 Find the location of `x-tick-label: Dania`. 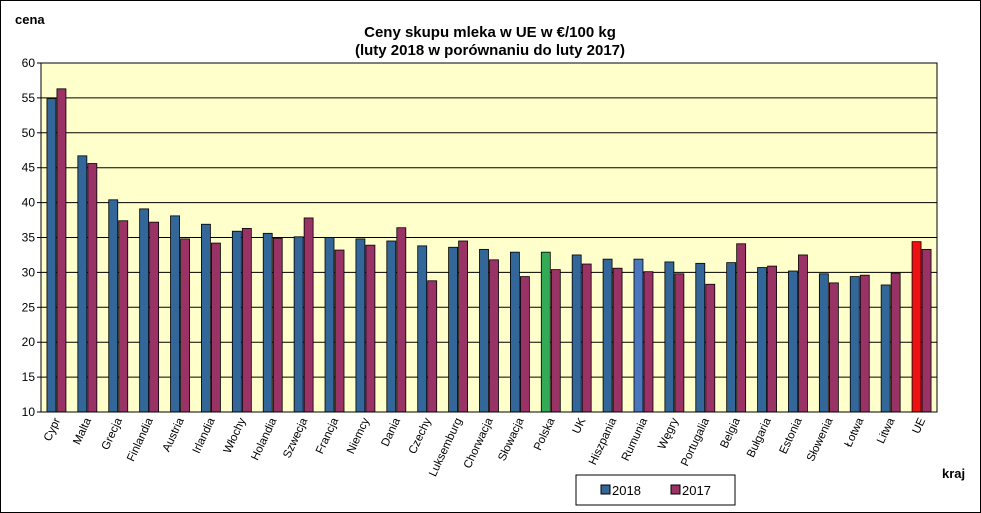

x-tick-label: Dania is located at coordinates (391, 432).